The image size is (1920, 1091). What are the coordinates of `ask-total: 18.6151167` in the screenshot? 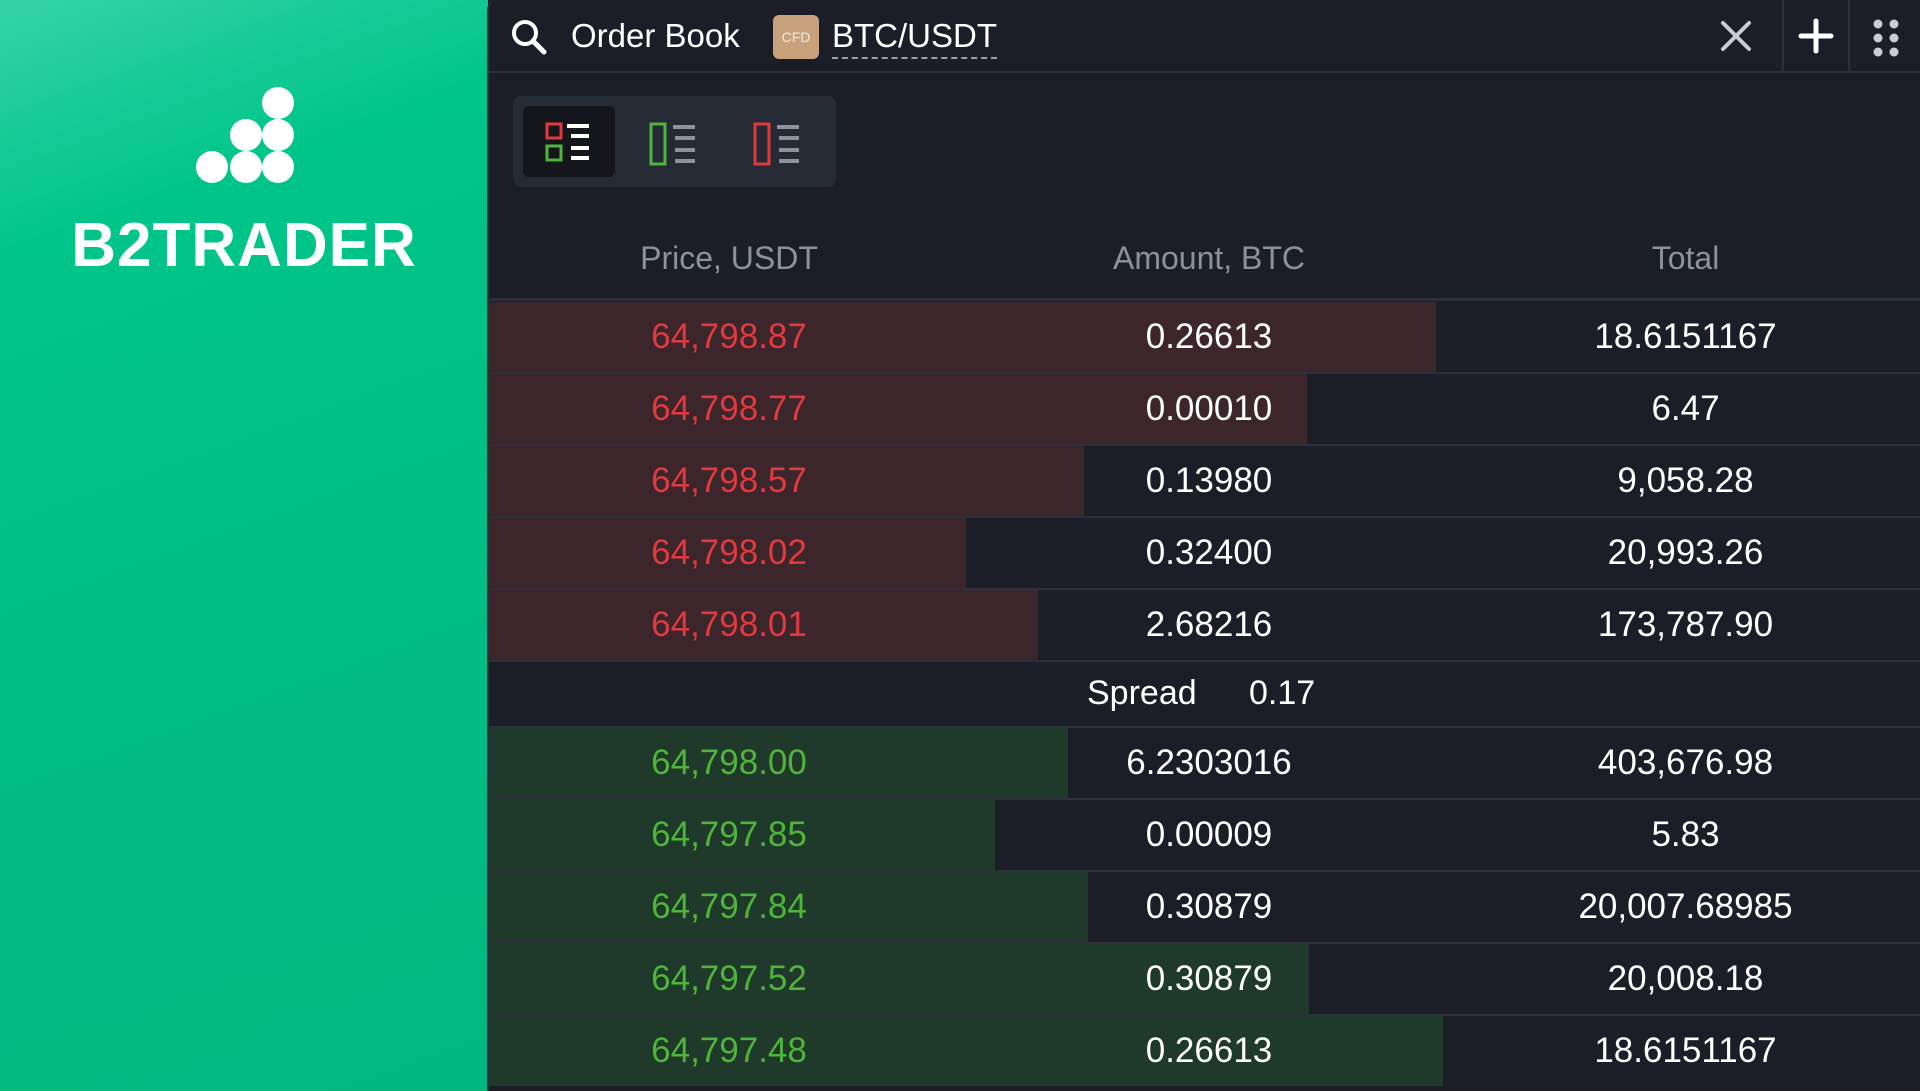 It's located at (1685, 336).